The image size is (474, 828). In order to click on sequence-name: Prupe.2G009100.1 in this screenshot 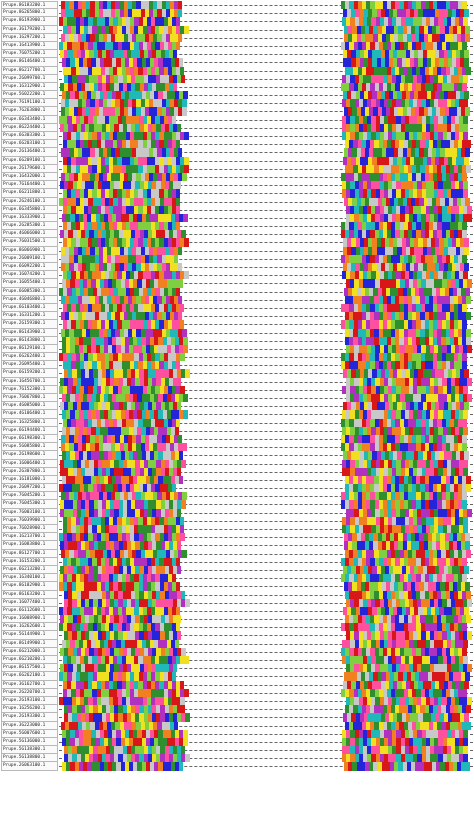, I will do `click(29, 258)`.